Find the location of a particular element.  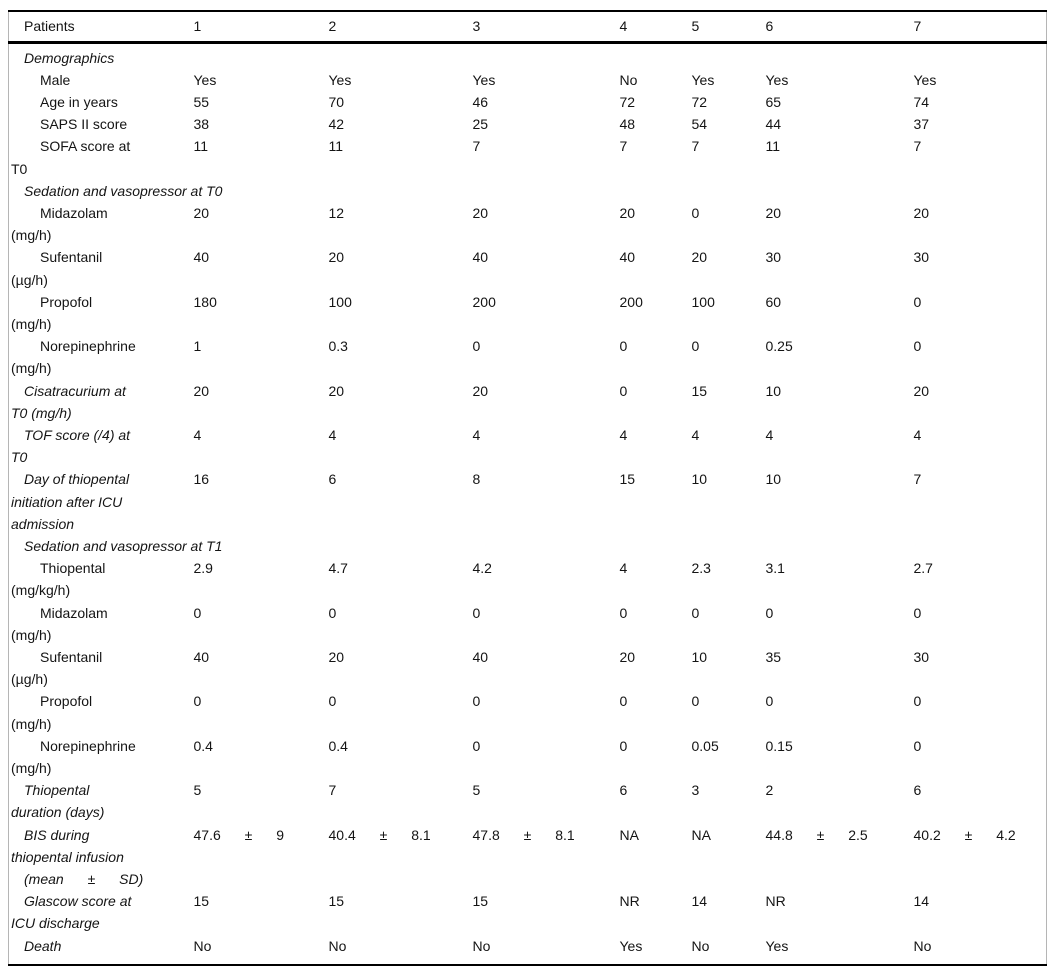

row-label-cell: Glascow score at ICU discharge is located at coordinates (101, 912).